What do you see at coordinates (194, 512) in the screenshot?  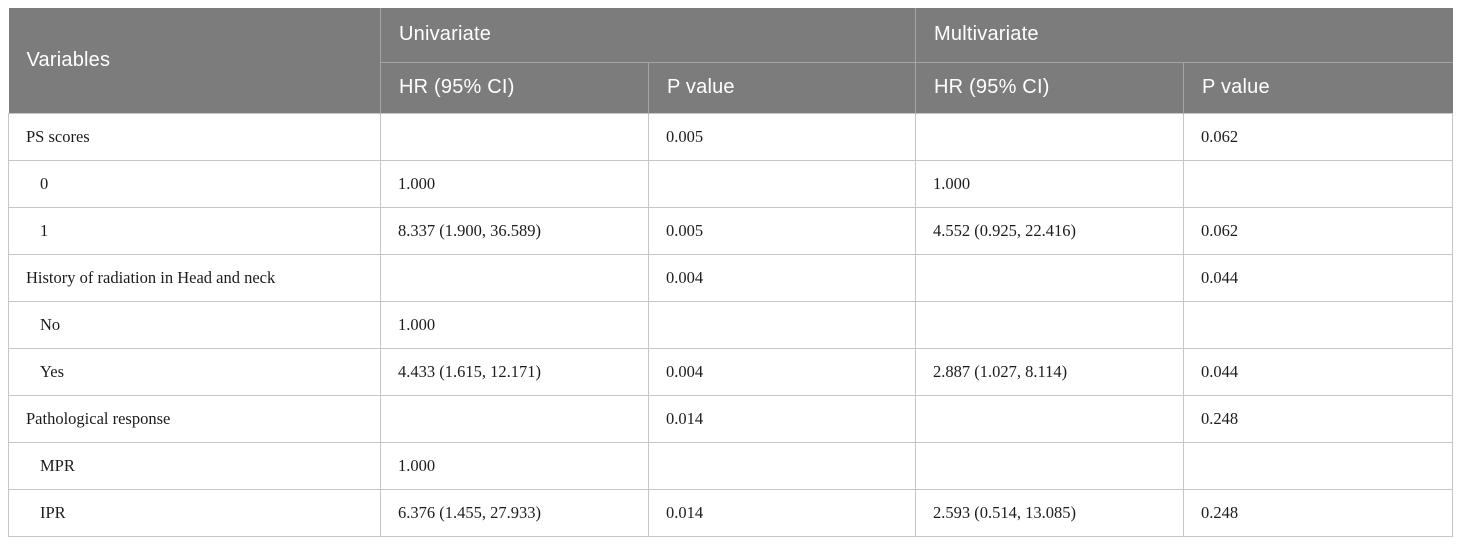 I see `variable-cell: IPR` at bounding box center [194, 512].